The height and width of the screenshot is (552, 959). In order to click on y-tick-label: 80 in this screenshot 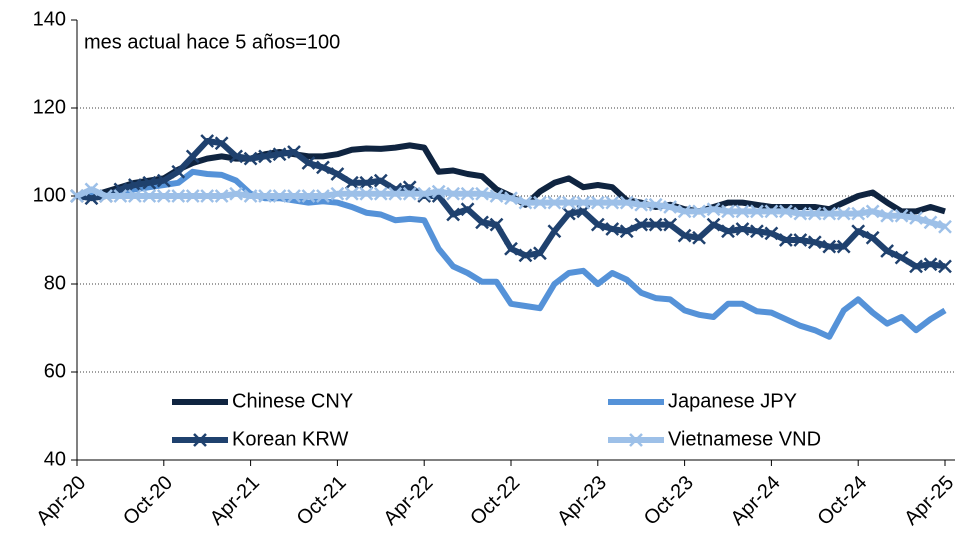, I will do `click(55, 283)`.